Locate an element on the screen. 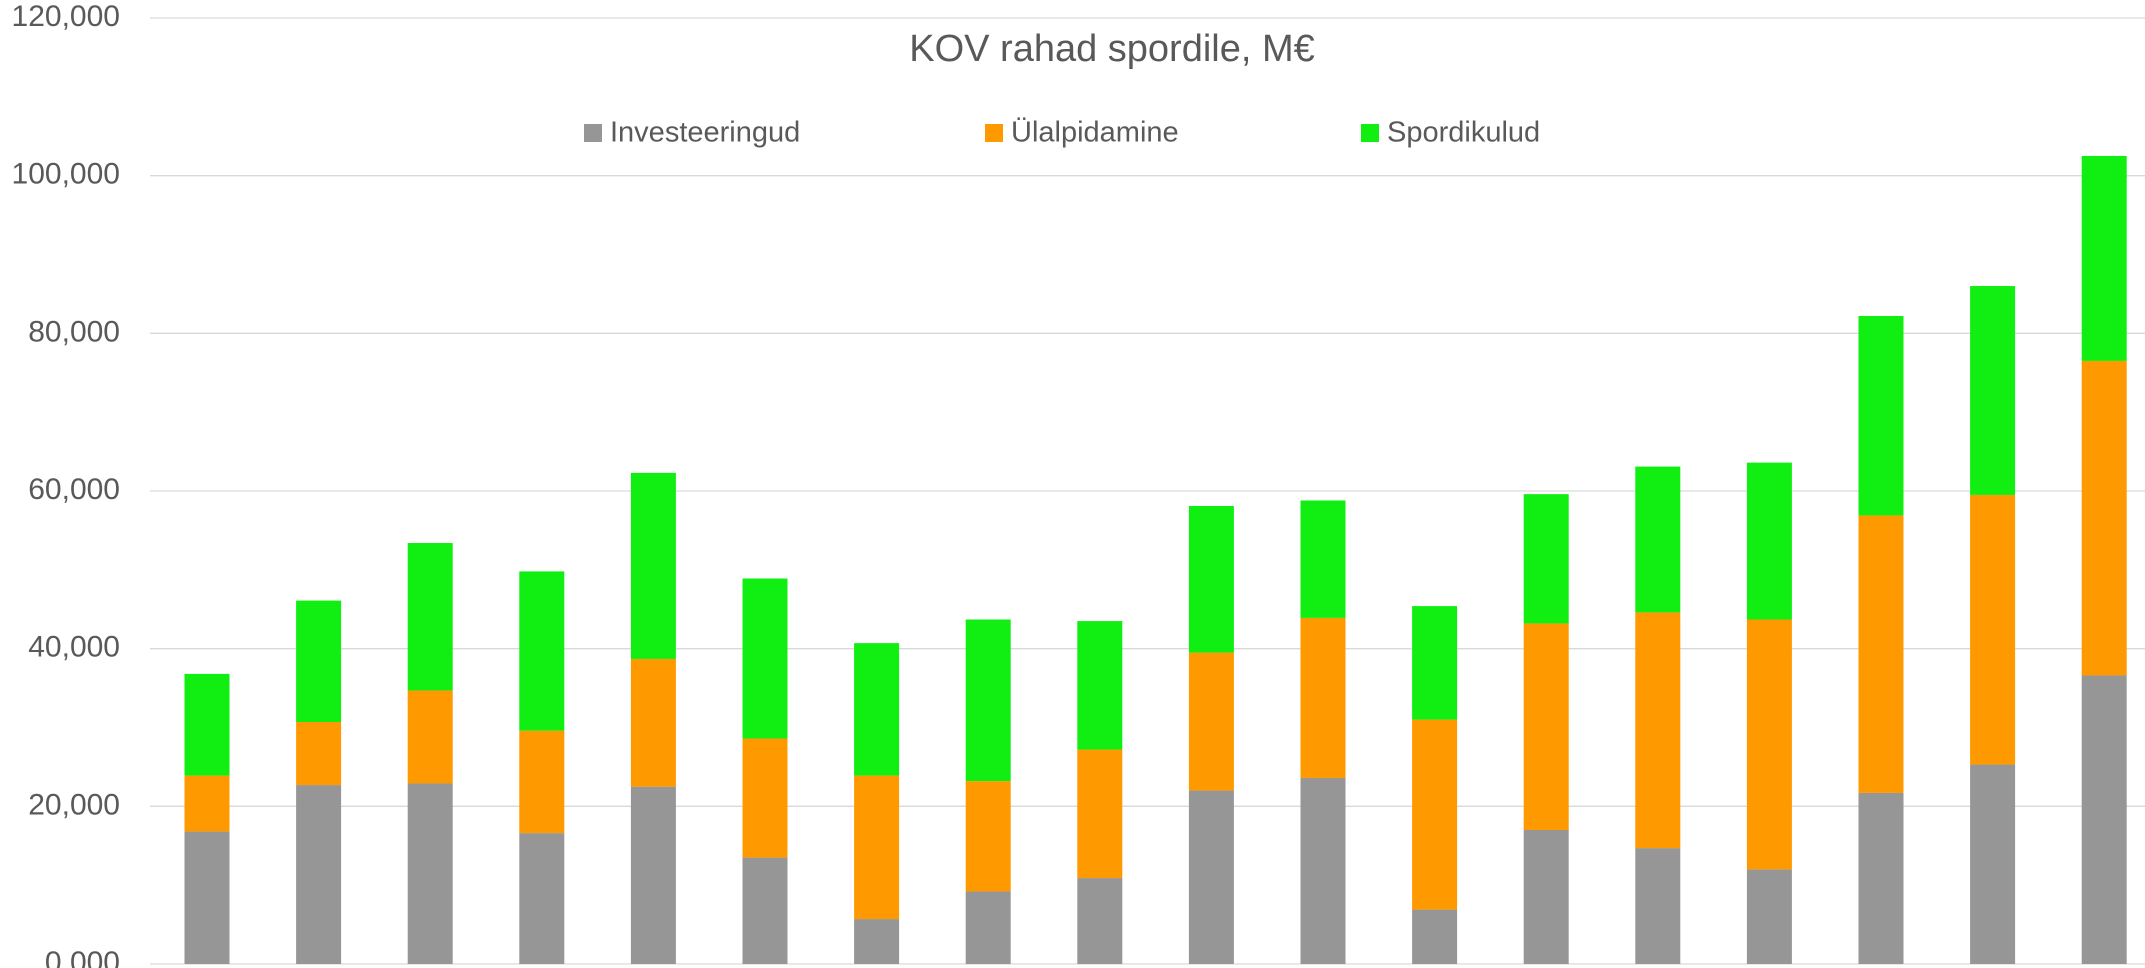  legend-label: Ülalpidamine is located at coordinates (1095, 133).